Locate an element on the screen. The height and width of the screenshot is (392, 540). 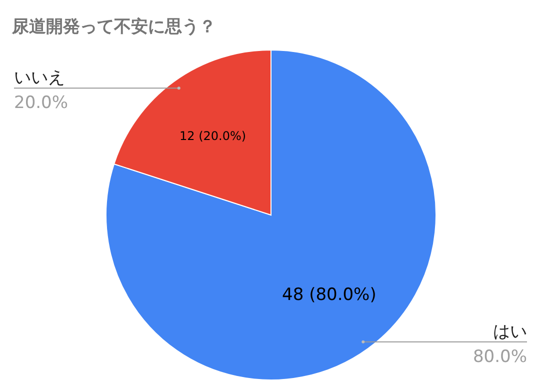
data-label: 48 (80.0%) is located at coordinates (329, 295).